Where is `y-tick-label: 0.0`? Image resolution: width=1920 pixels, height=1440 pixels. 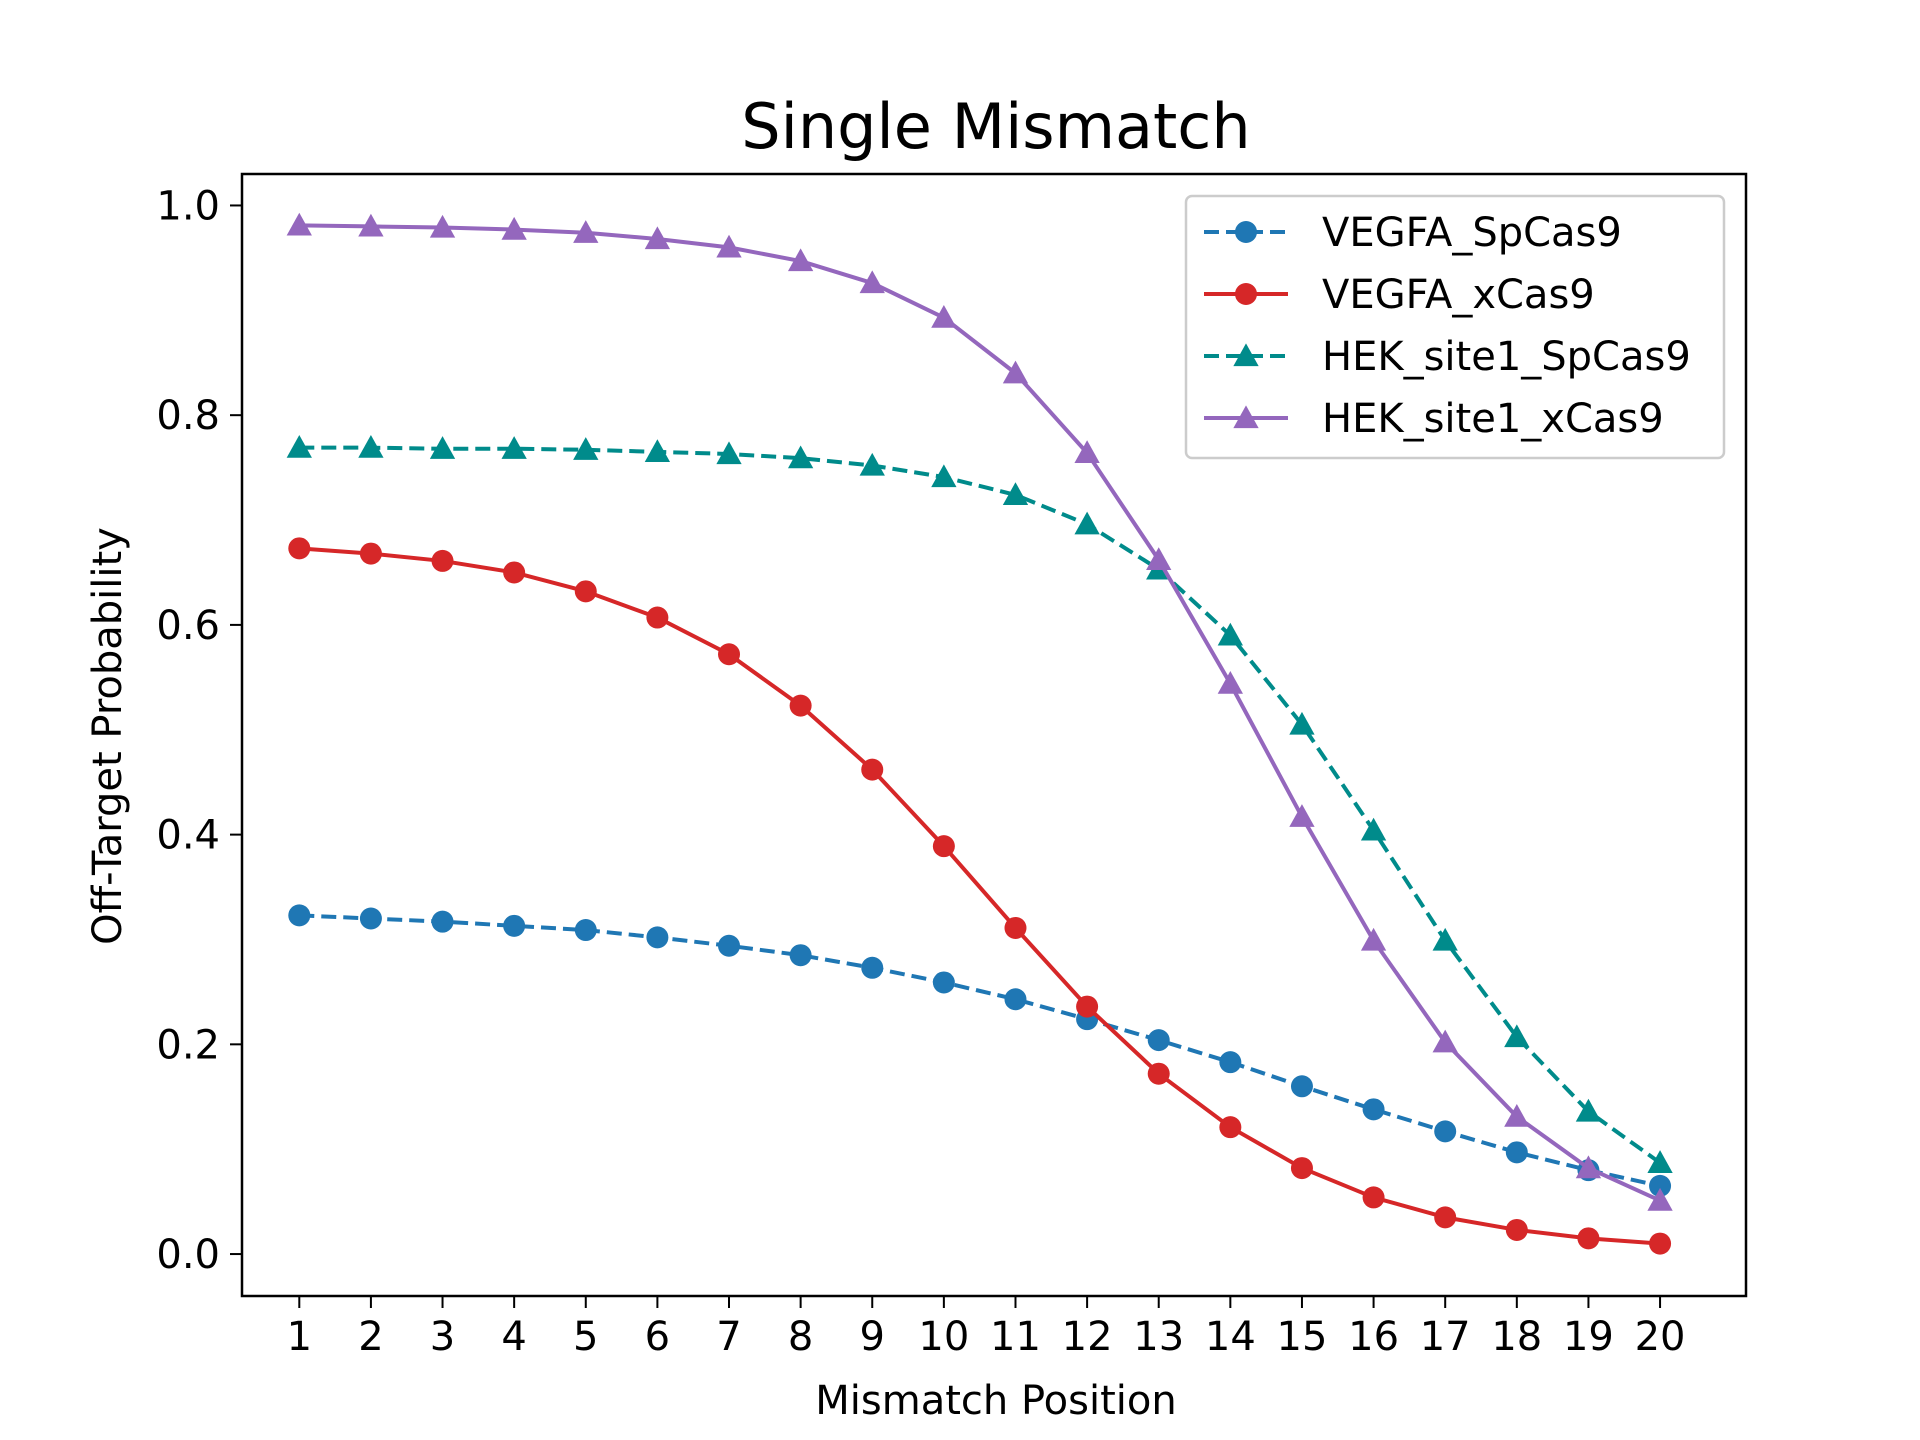 y-tick-label: 0.0 is located at coordinates (188, 1255).